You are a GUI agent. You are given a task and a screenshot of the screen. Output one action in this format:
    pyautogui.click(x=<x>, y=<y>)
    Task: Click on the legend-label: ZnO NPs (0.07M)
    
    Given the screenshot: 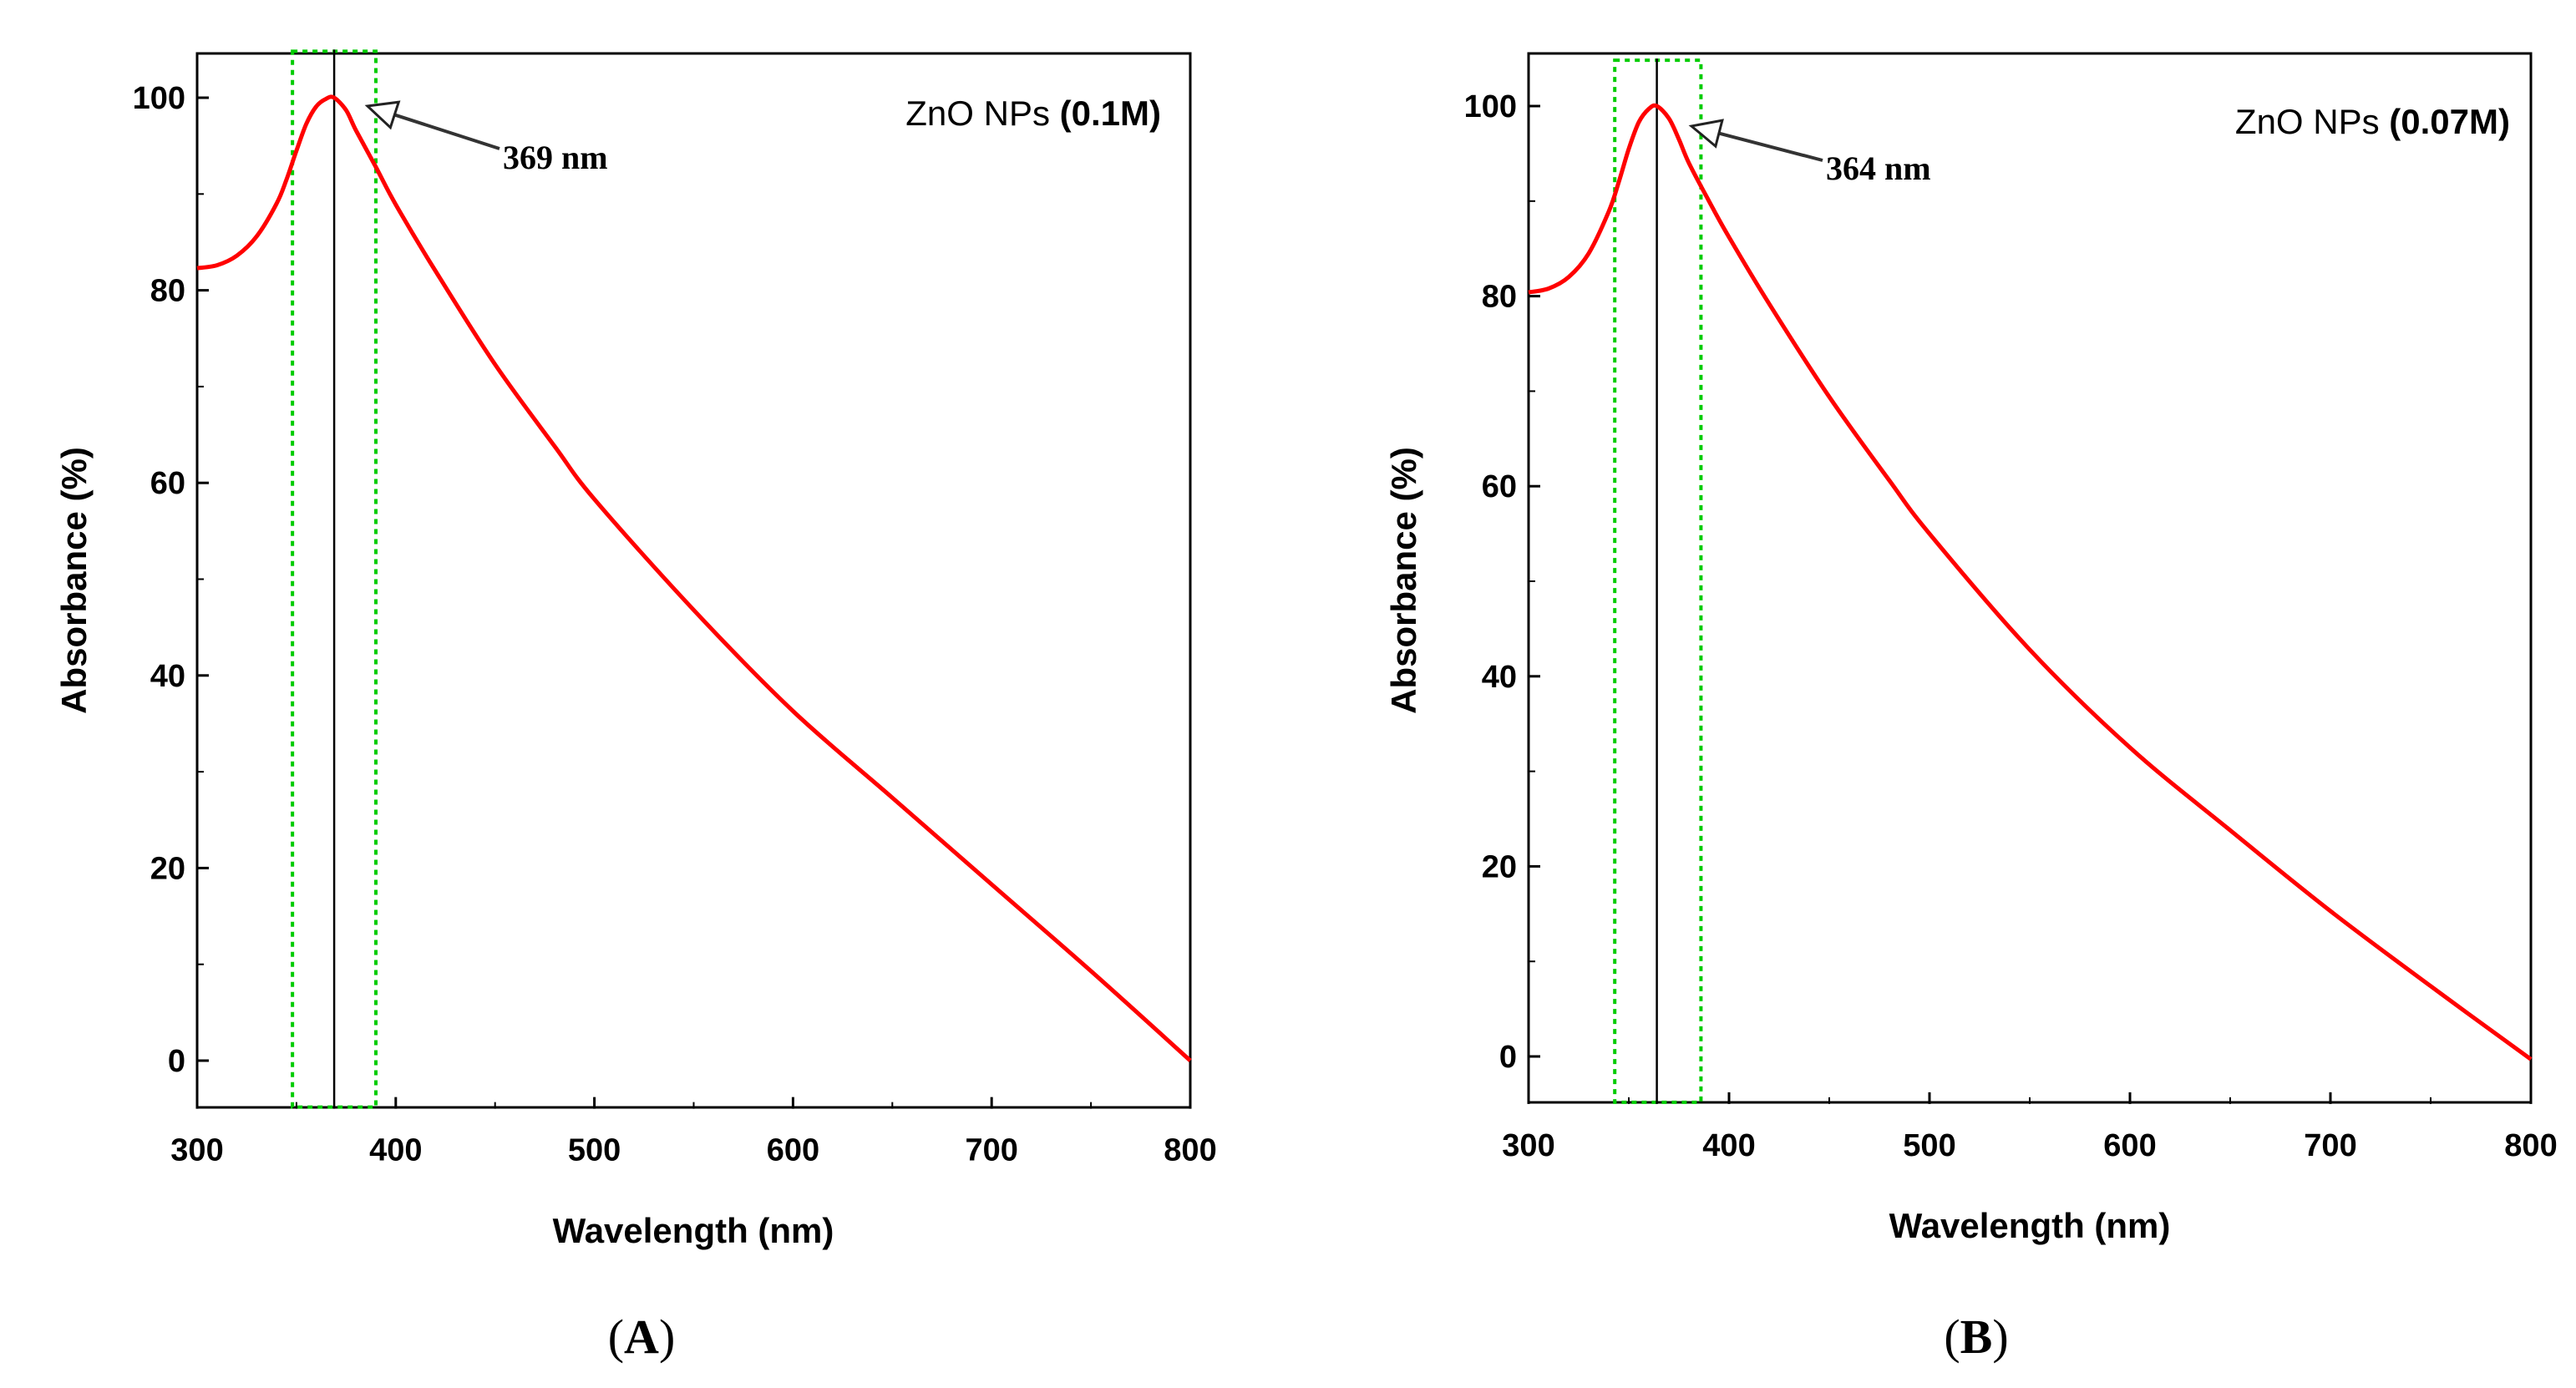 What is the action you would take?
    pyautogui.click(x=2372, y=121)
    